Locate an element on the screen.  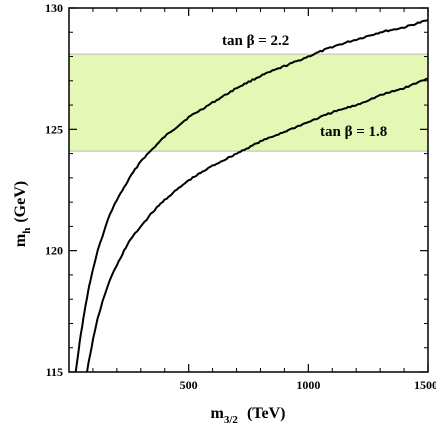
annotation-label-0: tan β = 2.2 is located at coordinates (255, 41).